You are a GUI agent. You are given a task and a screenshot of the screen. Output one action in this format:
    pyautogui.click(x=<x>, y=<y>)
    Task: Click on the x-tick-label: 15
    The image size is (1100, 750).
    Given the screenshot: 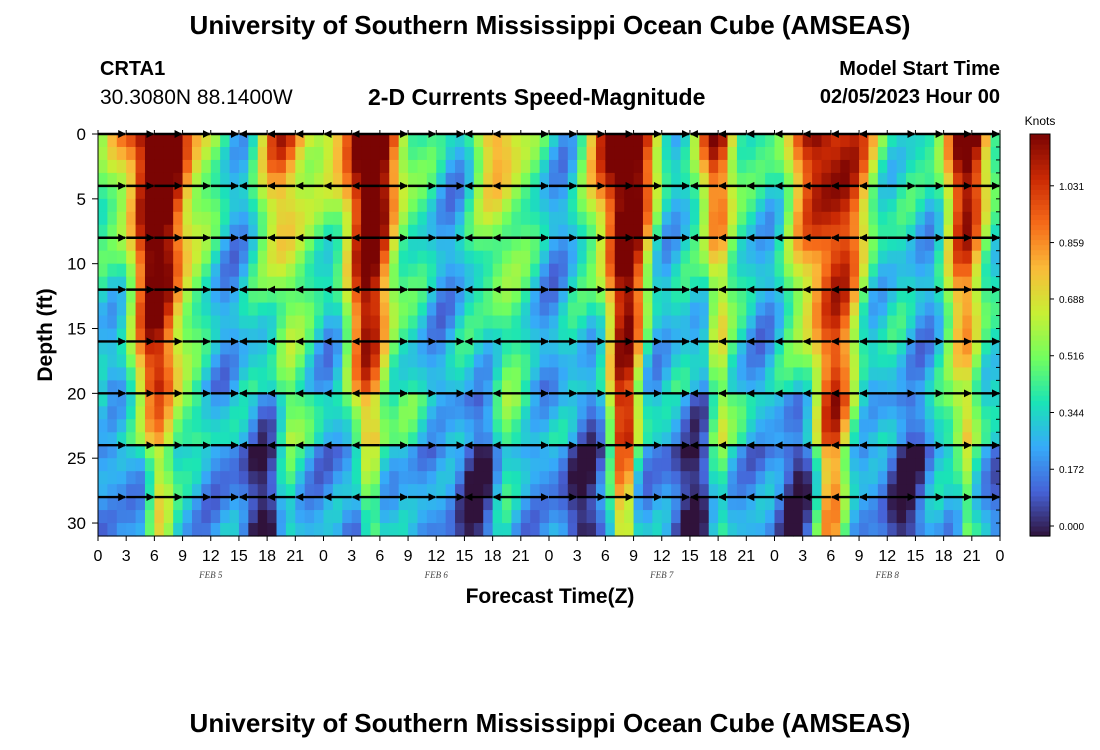 What is the action you would take?
    pyautogui.click(x=239, y=556)
    